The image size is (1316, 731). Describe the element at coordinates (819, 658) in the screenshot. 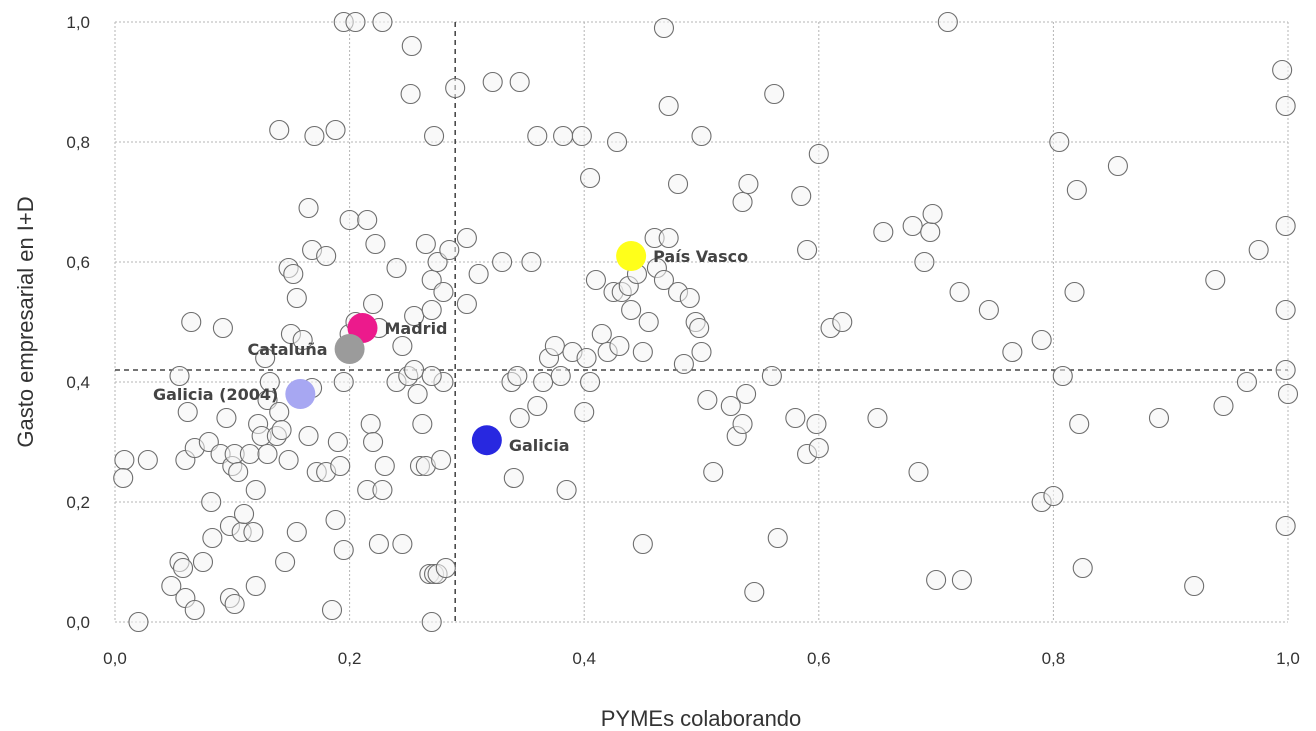

I see `x-tick-label: 0,6` at that location.